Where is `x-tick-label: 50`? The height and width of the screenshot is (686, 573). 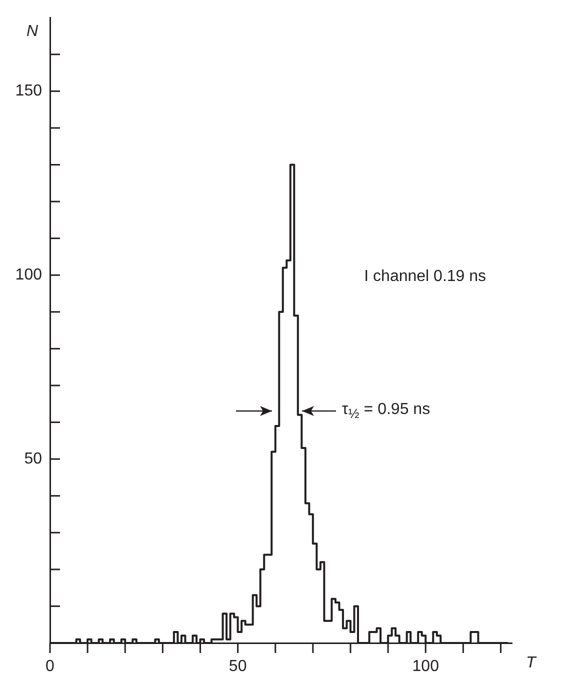 x-tick-label: 50 is located at coordinates (237, 667).